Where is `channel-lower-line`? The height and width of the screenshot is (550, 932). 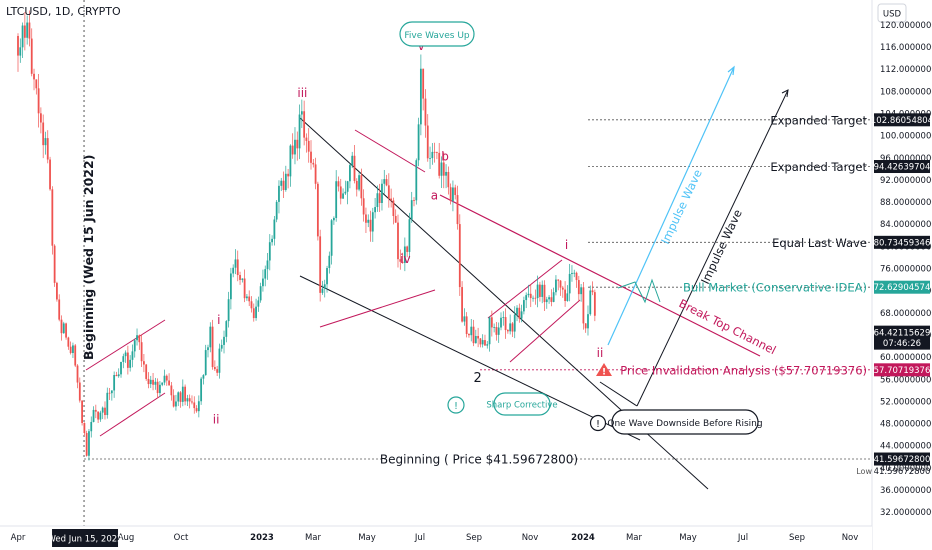 channel-lower-line is located at coordinates (470, 358).